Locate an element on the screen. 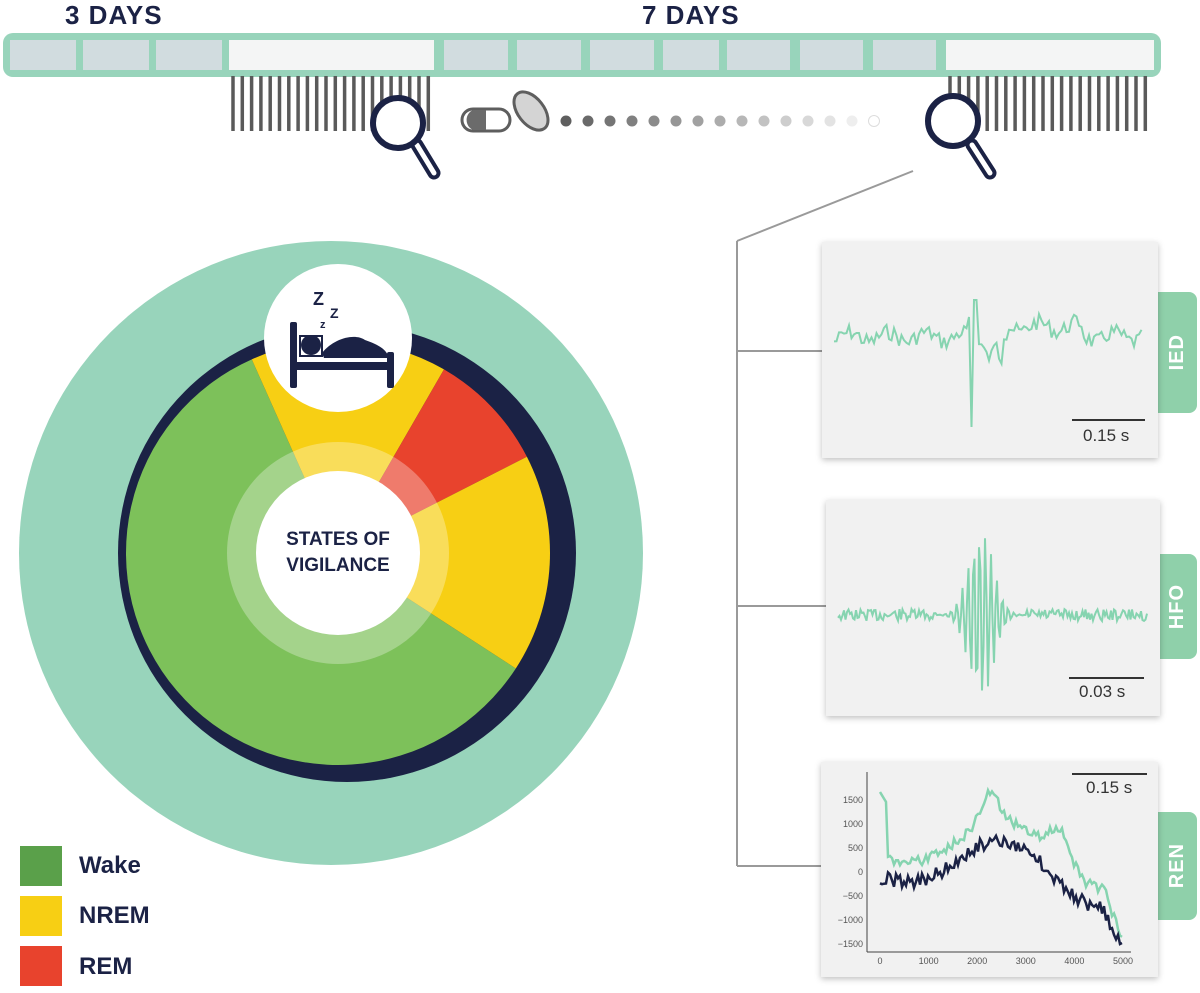  ied-trace is located at coordinates (989, 363).